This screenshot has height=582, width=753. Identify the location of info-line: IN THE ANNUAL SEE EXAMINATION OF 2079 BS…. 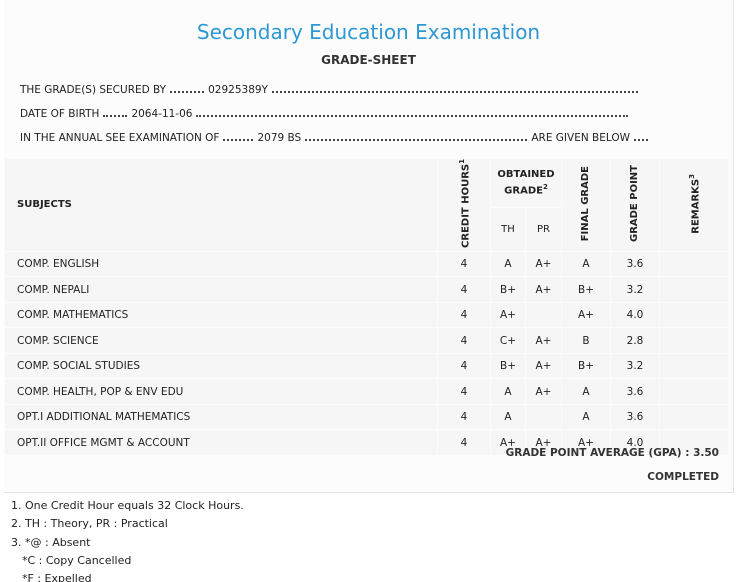
(336, 136).